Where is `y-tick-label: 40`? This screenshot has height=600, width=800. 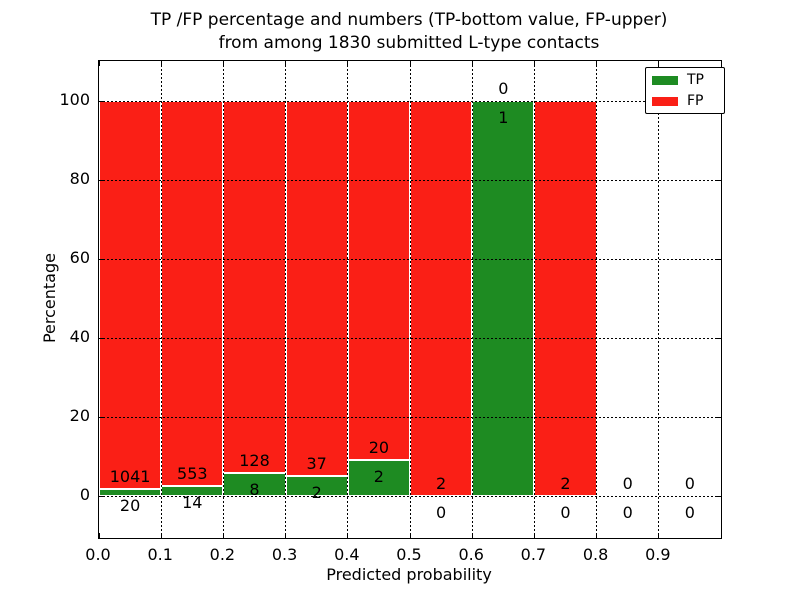 y-tick-label: 40 is located at coordinates (79, 336).